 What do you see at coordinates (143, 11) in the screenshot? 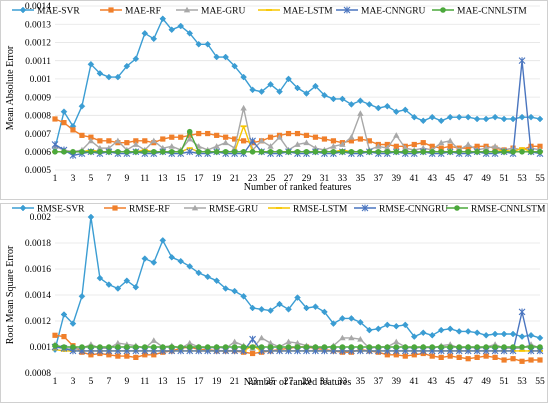
I see `legend-label: MAE-RF` at bounding box center [143, 11].